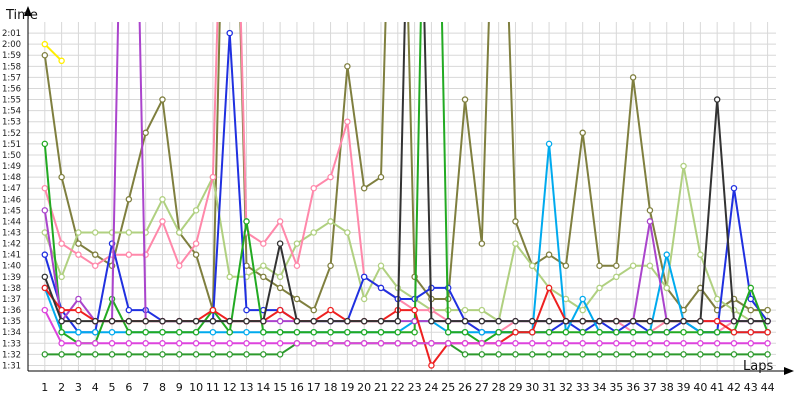 Image resolution: width=800 pixels, height=400 pixels. I want to click on y-tick-label: 1:55, so click(11, 101).